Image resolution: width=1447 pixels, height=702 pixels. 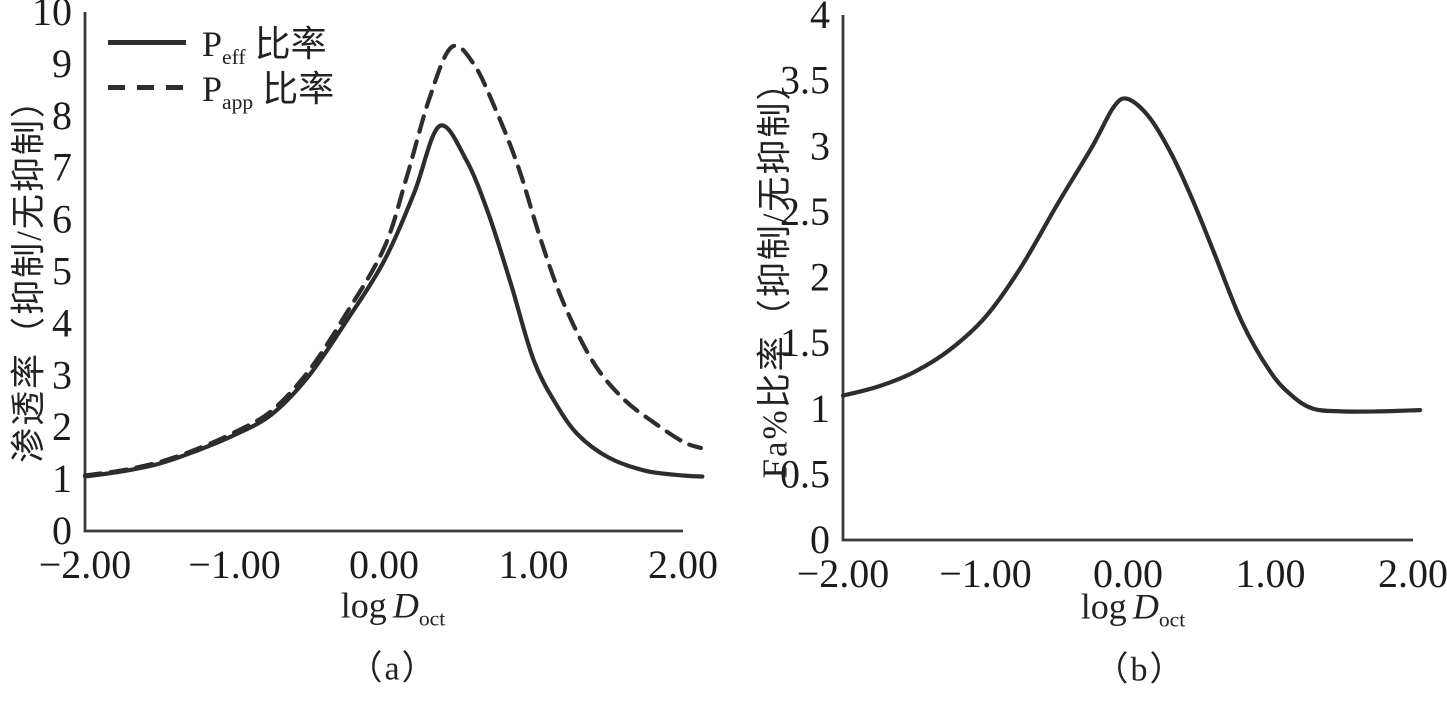 What do you see at coordinates (805, 342) in the screenshot?
I see `y-tick-label: 1.5` at bounding box center [805, 342].